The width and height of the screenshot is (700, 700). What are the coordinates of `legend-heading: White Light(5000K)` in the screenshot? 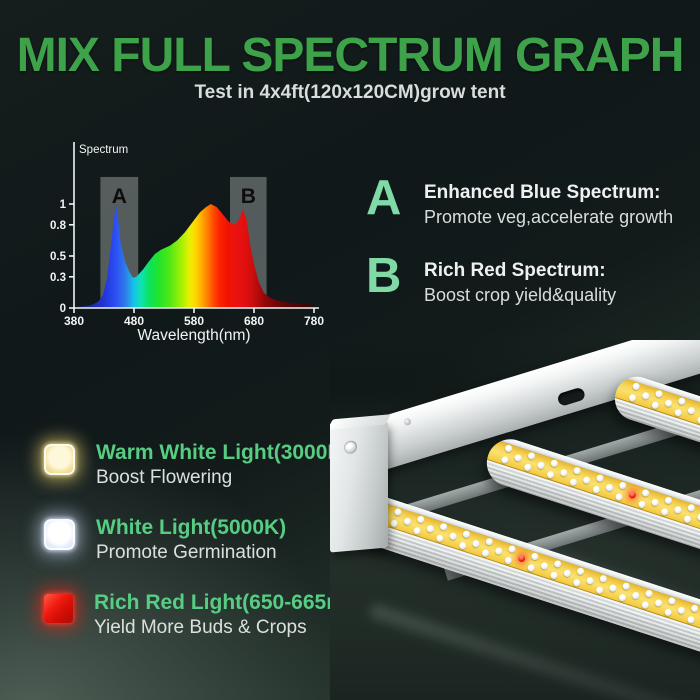 It's located at (191, 527).